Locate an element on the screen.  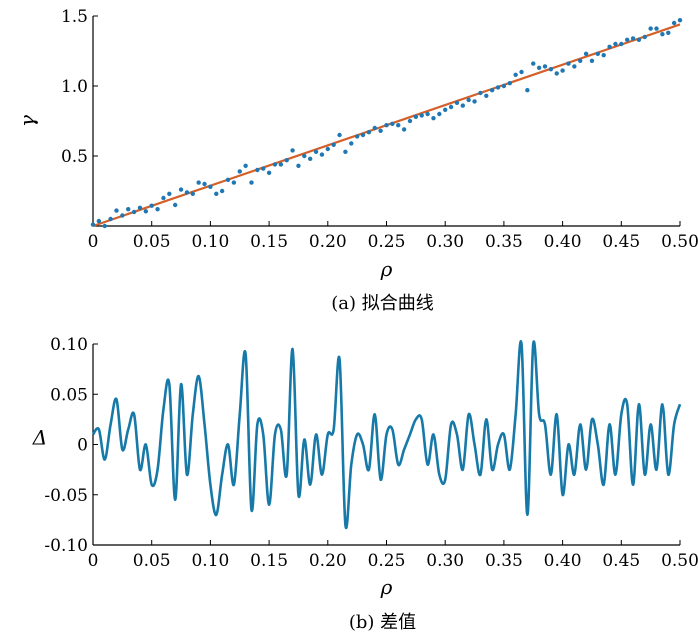
x-axis-label: ρ is located at coordinates (386, 587).